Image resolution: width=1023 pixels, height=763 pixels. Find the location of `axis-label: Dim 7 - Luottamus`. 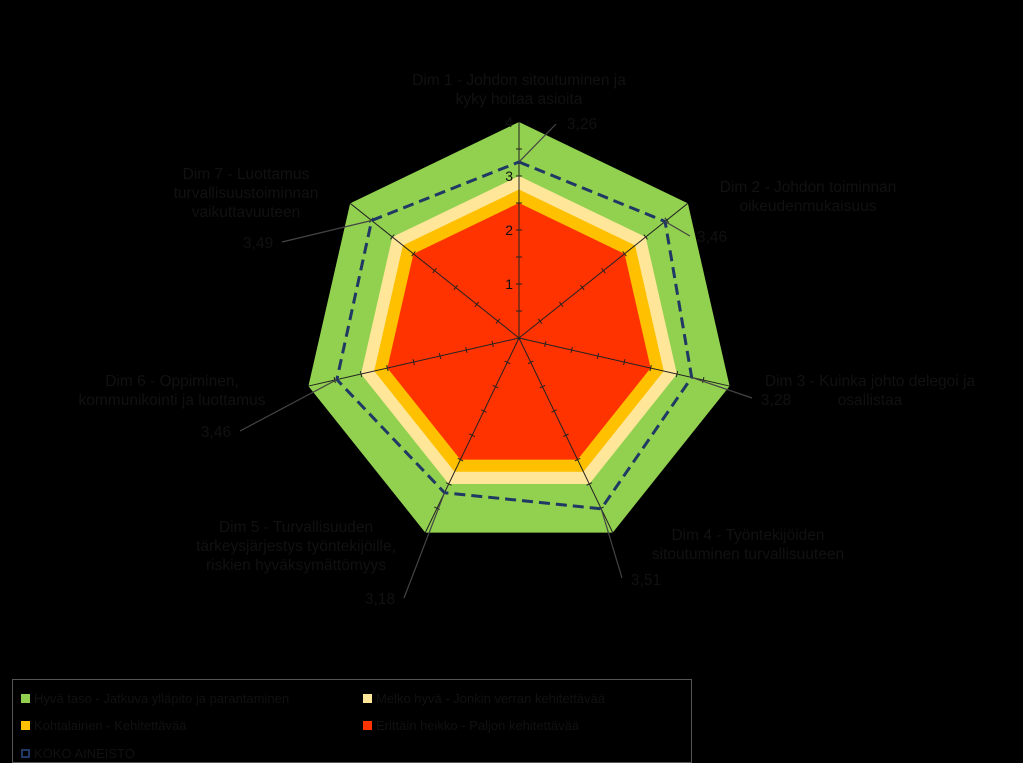

axis-label: Dim 7 - Luottamus is located at coordinates (246, 174).